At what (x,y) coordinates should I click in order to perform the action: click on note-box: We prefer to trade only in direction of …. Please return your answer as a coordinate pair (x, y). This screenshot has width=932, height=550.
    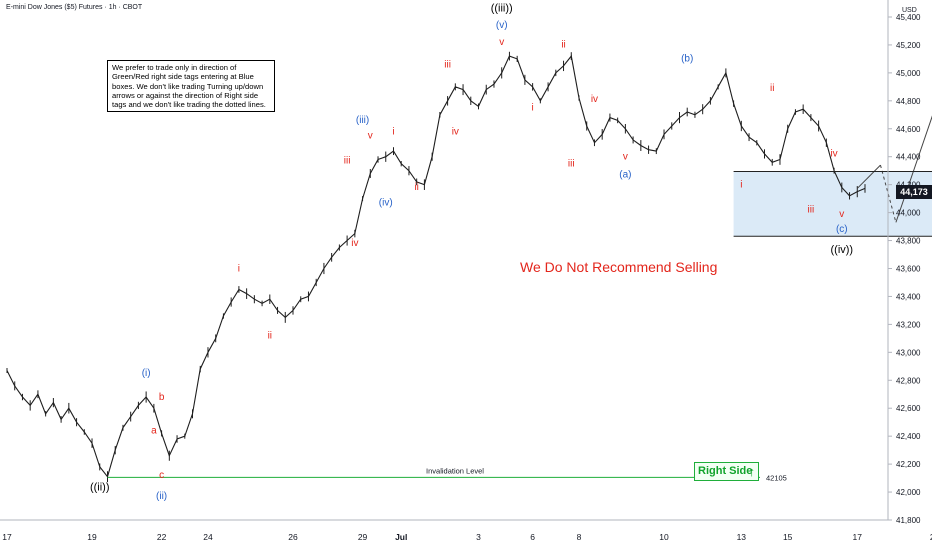
    Looking at the image, I should click on (191, 86).